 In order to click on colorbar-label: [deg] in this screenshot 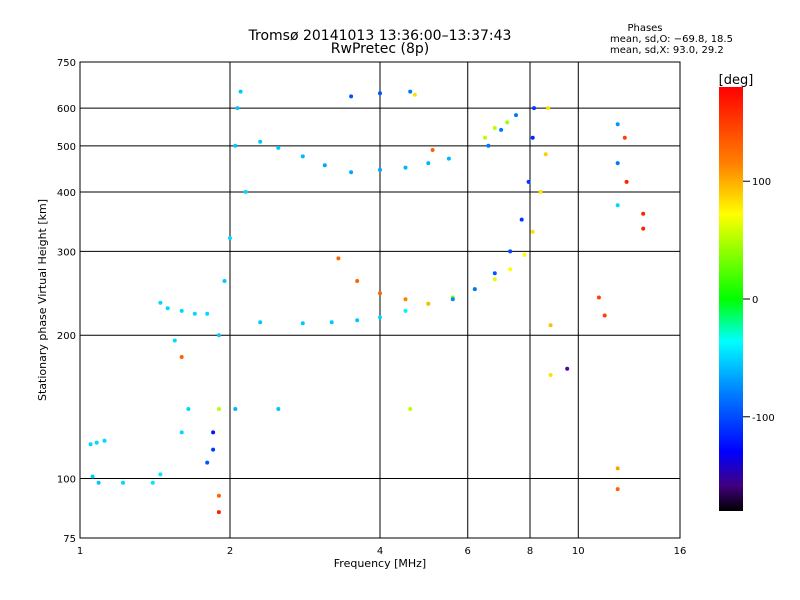, I will do `click(736, 80)`.